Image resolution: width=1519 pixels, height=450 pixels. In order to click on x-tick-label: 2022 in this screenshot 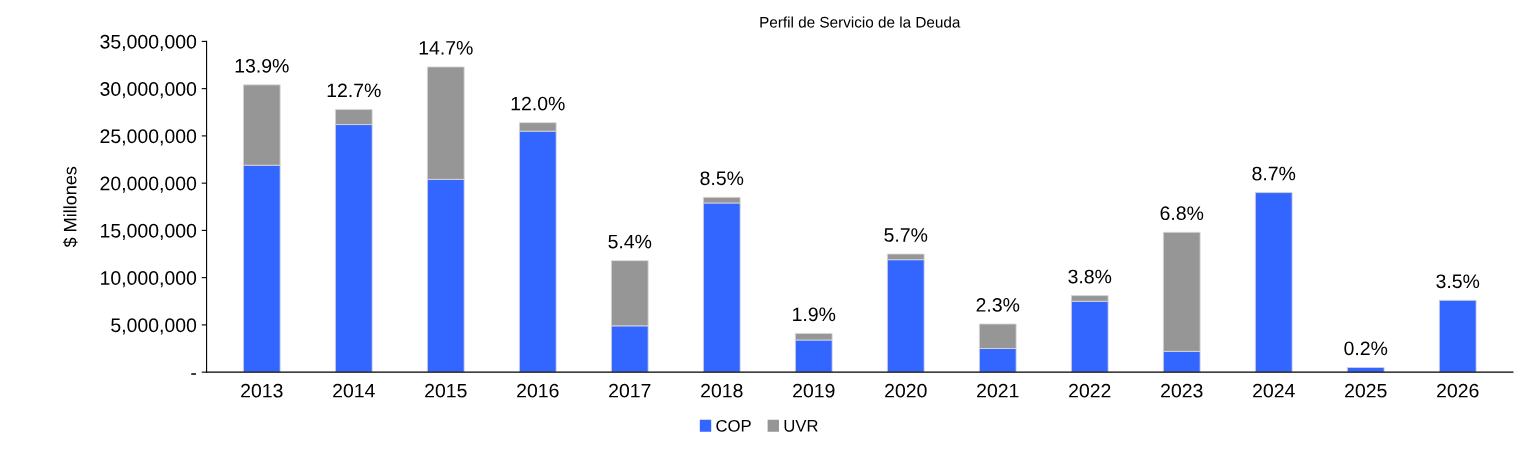, I will do `click(1090, 390)`.